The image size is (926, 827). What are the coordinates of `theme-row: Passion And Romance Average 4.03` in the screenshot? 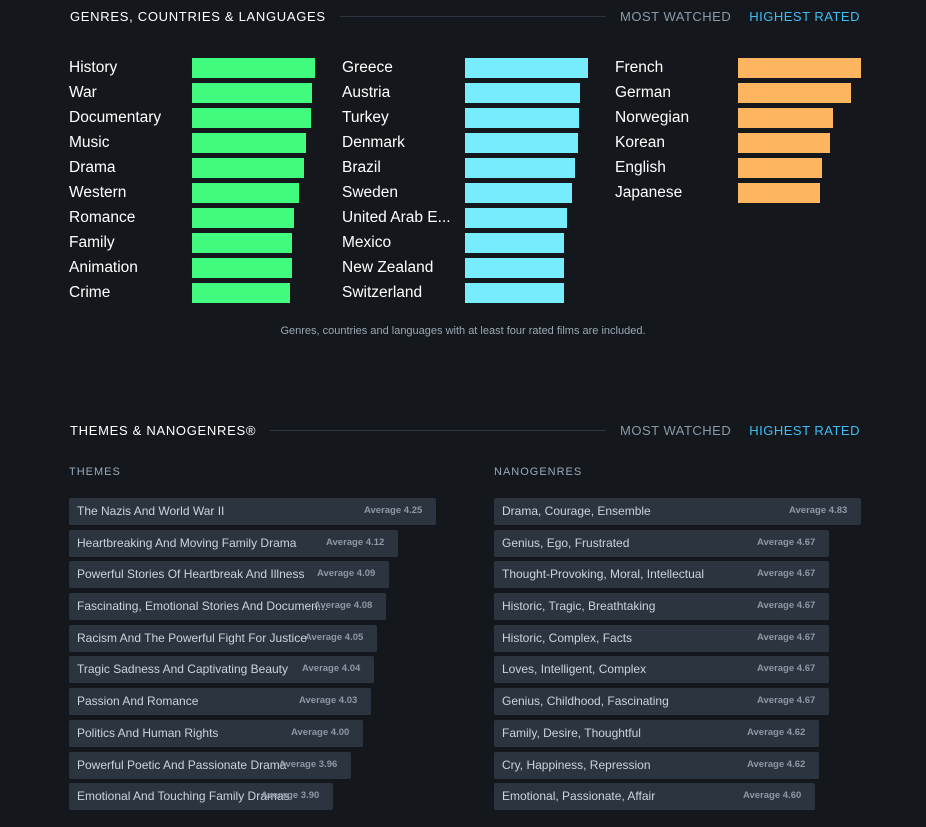 It's located at (252, 702).